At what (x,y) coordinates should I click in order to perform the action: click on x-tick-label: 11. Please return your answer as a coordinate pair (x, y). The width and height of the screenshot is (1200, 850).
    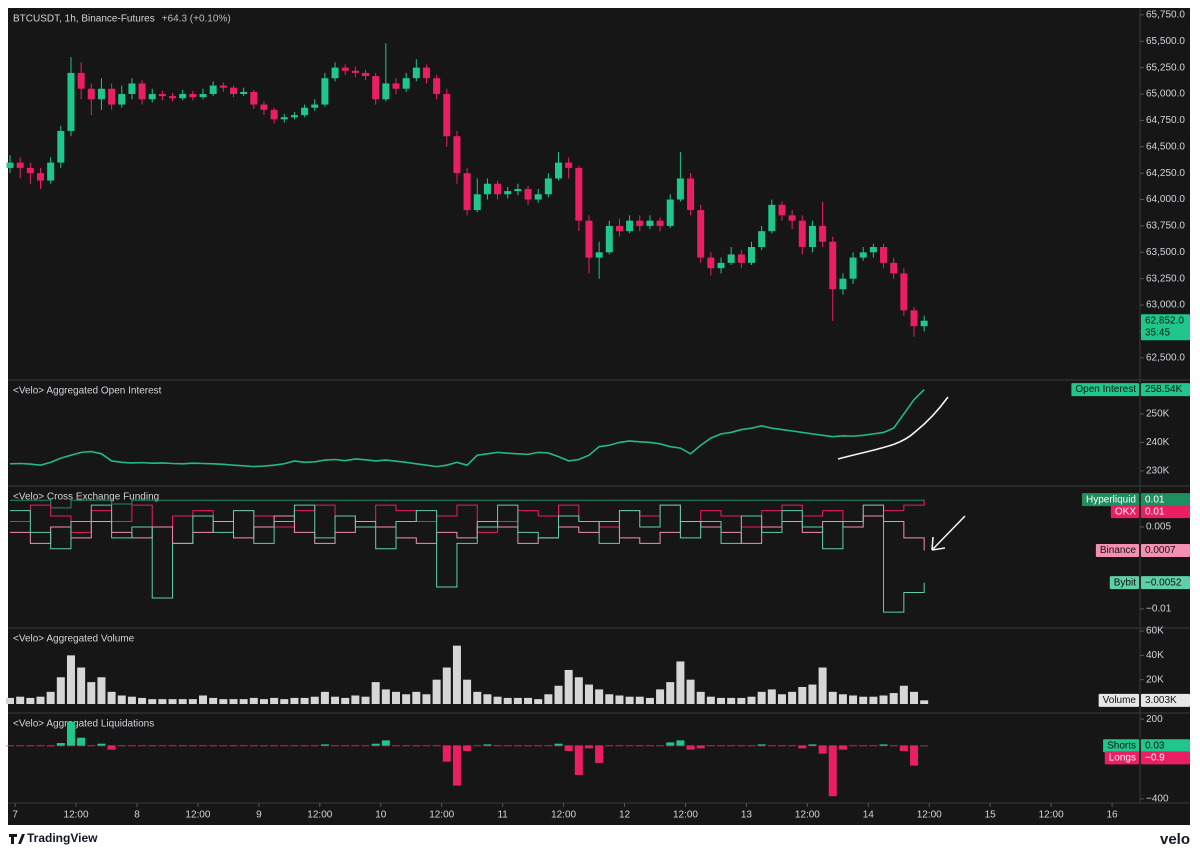
    Looking at the image, I should click on (502, 815).